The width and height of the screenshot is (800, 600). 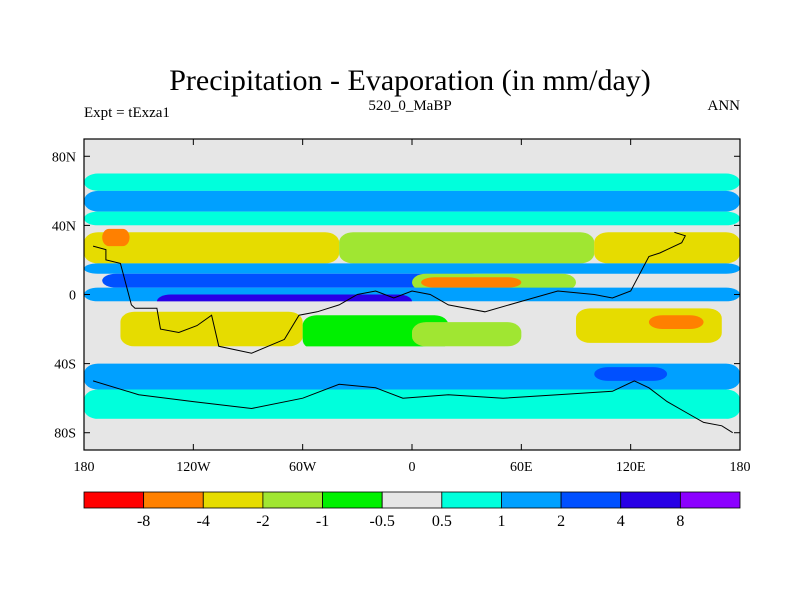 What do you see at coordinates (724, 106) in the screenshot?
I see `subtitle-right: ANN` at bounding box center [724, 106].